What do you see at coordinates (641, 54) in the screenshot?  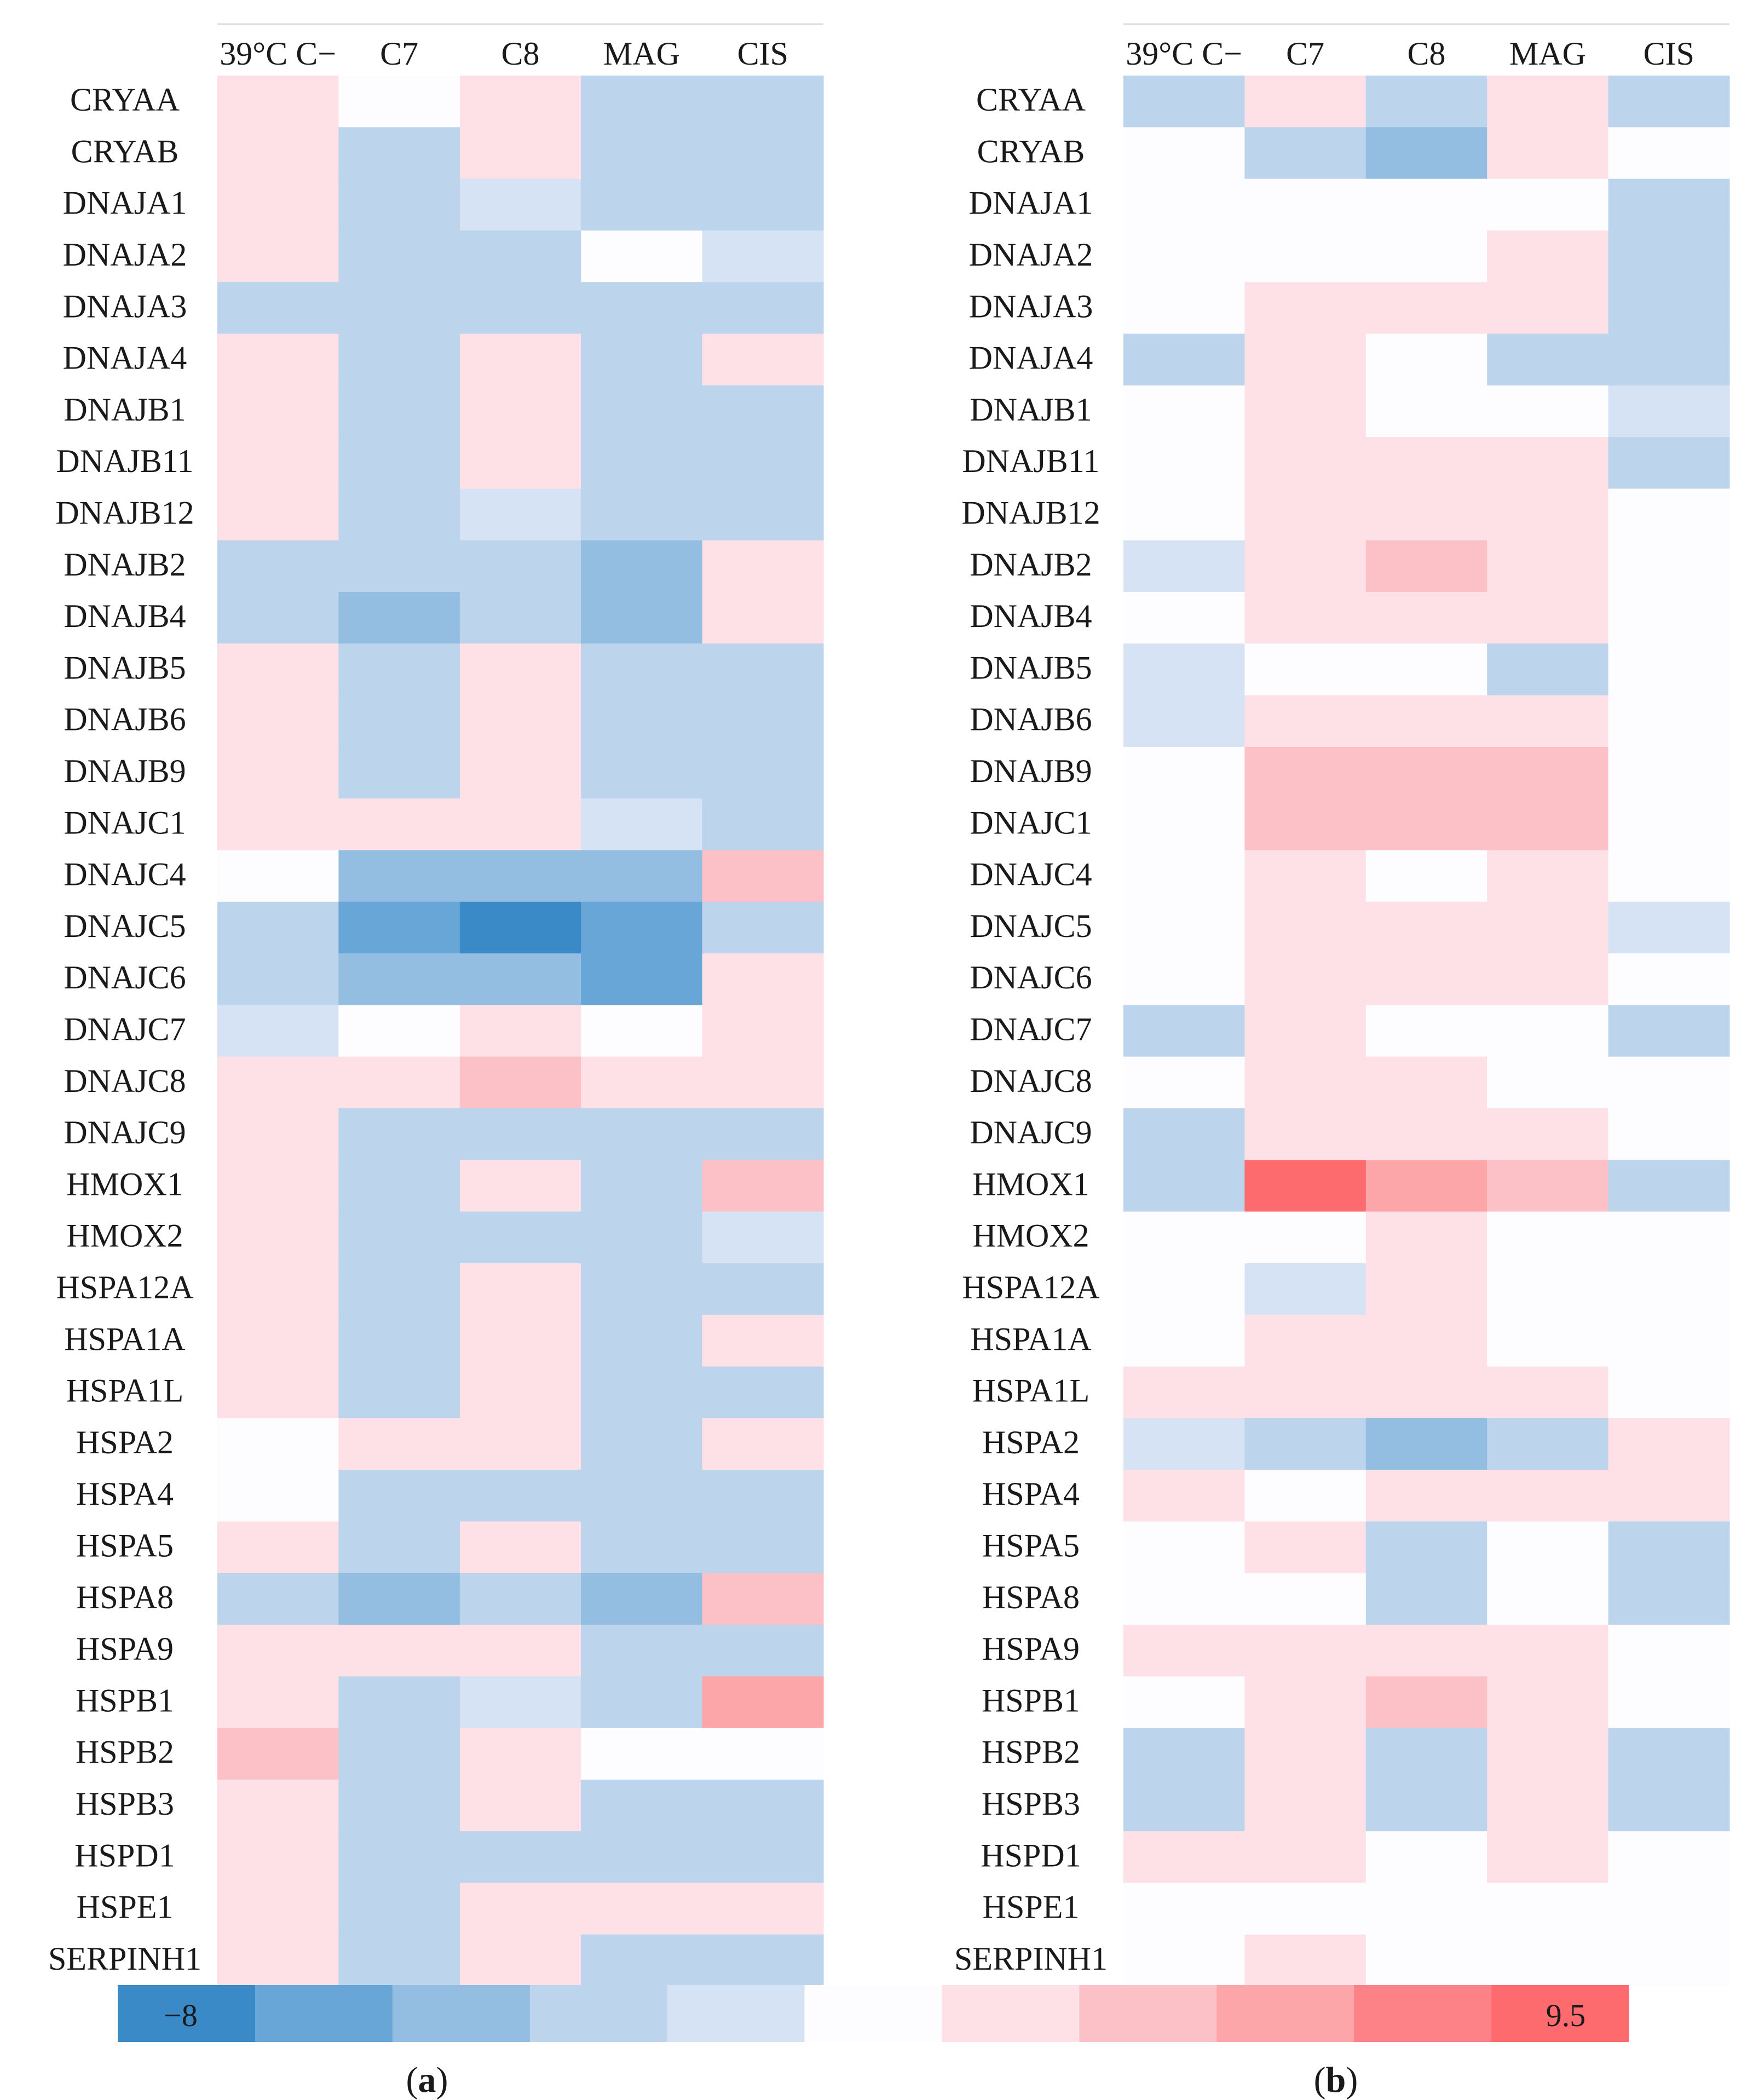 I see `column-label: MAG` at bounding box center [641, 54].